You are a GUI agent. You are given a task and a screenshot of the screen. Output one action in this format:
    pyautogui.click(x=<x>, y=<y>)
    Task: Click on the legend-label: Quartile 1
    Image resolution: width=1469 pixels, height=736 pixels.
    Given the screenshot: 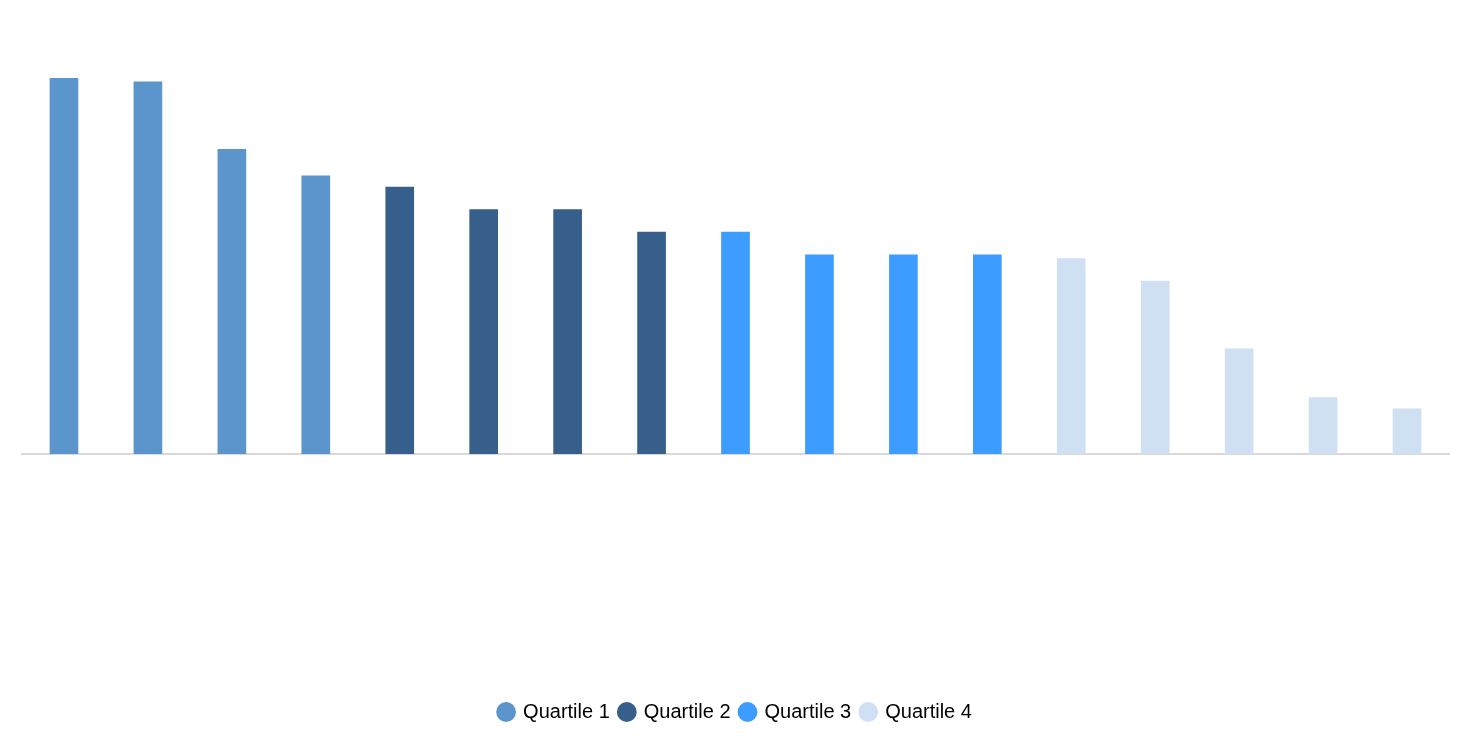 What is the action you would take?
    pyautogui.click(x=566, y=710)
    